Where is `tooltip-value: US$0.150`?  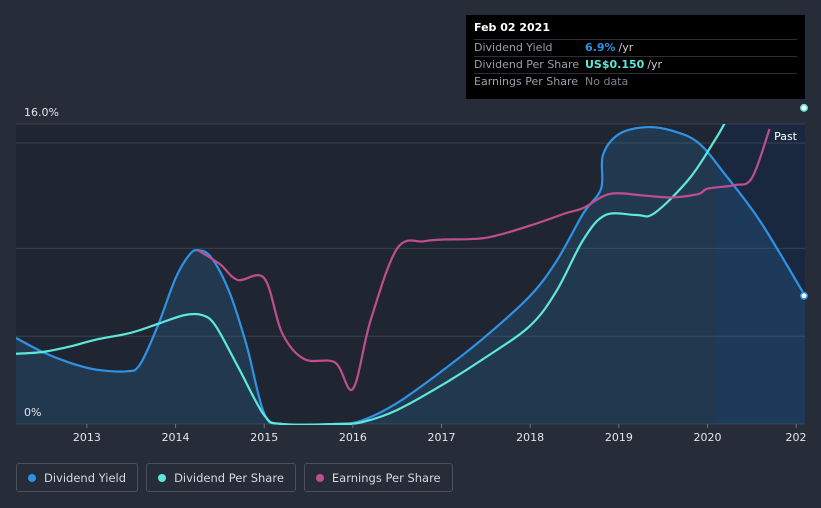 tooltip-value: US$0.150 is located at coordinates (615, 64).